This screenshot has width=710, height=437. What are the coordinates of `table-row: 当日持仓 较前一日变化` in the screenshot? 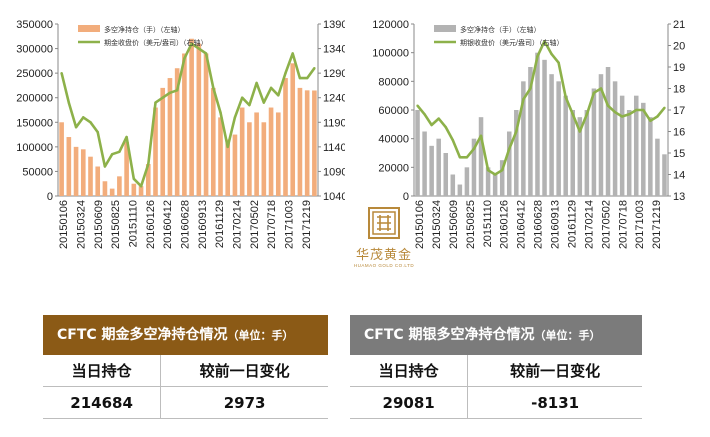 It's located at (496, 371).